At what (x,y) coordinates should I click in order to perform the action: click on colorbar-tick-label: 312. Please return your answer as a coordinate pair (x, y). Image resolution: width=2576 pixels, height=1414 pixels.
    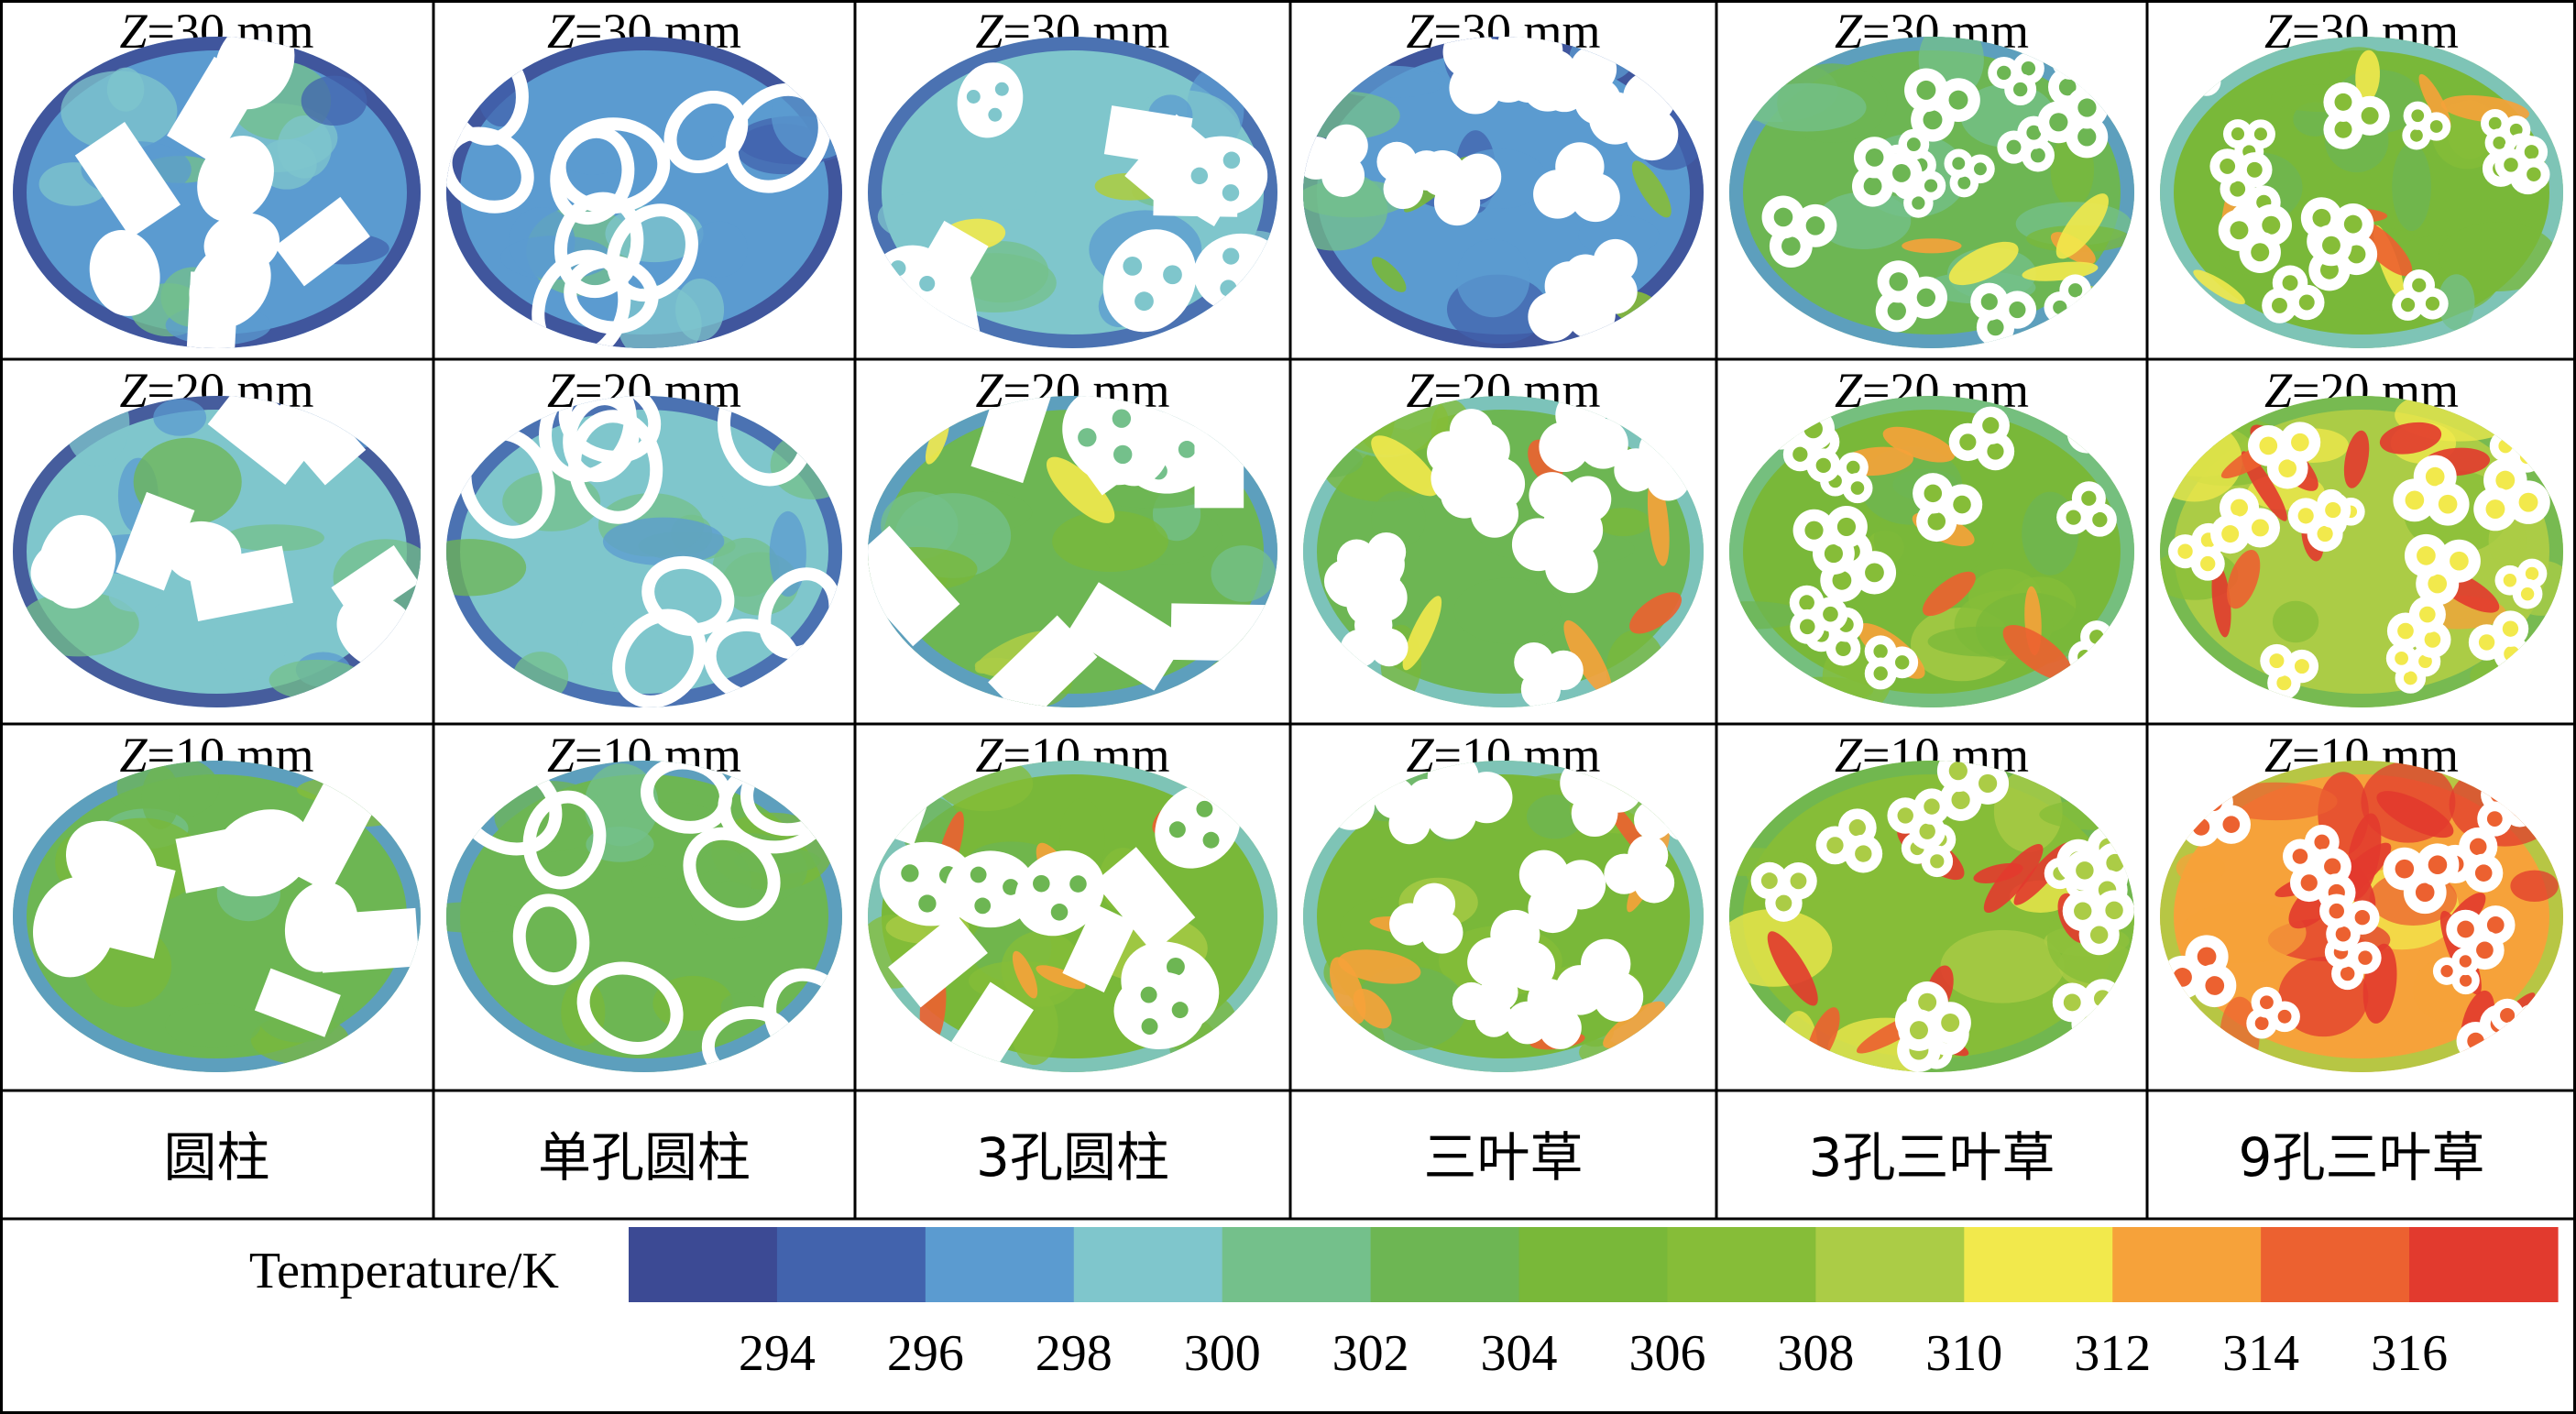
    Looking at the image, I should click on (2112, 1353).